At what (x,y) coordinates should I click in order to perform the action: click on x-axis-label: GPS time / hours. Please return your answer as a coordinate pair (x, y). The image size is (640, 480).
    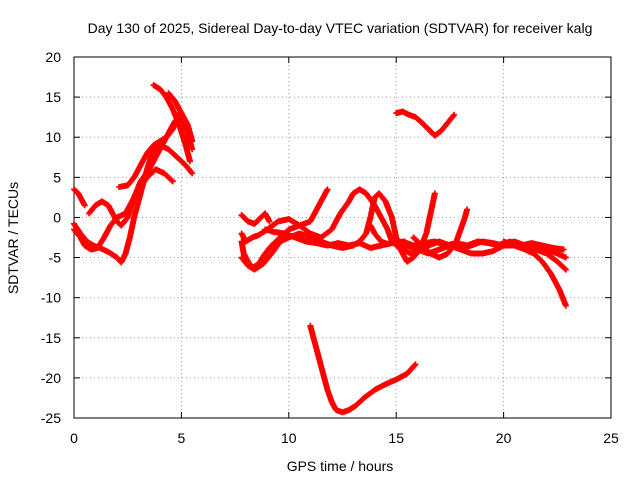
    Looking at the image, I should click on (340, 466).